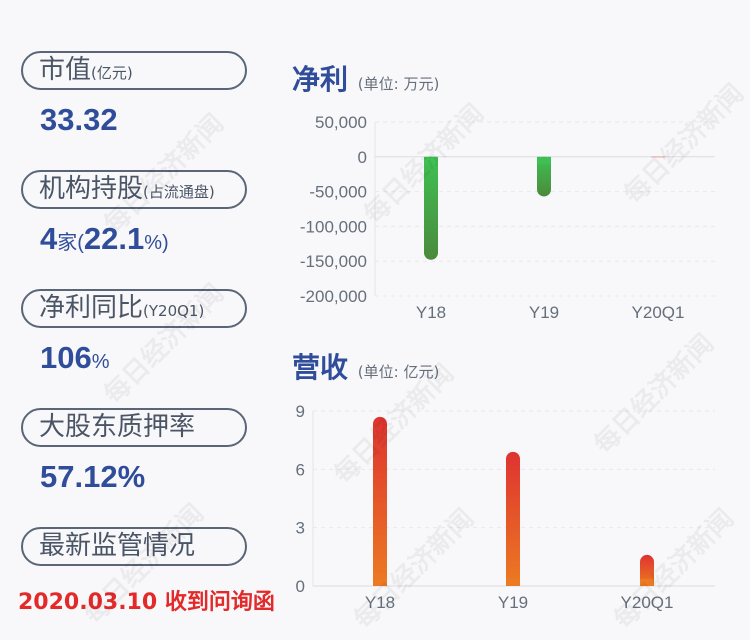 This screenshot has width=750, height=640. I want to click on institution-holding-label: 机构持股(占流通盘), so click(134, 189).